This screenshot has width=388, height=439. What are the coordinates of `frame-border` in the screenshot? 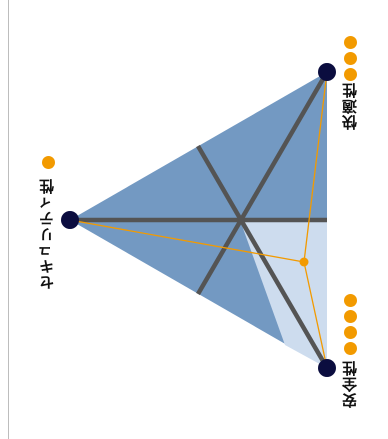 It's located at (8, 219).